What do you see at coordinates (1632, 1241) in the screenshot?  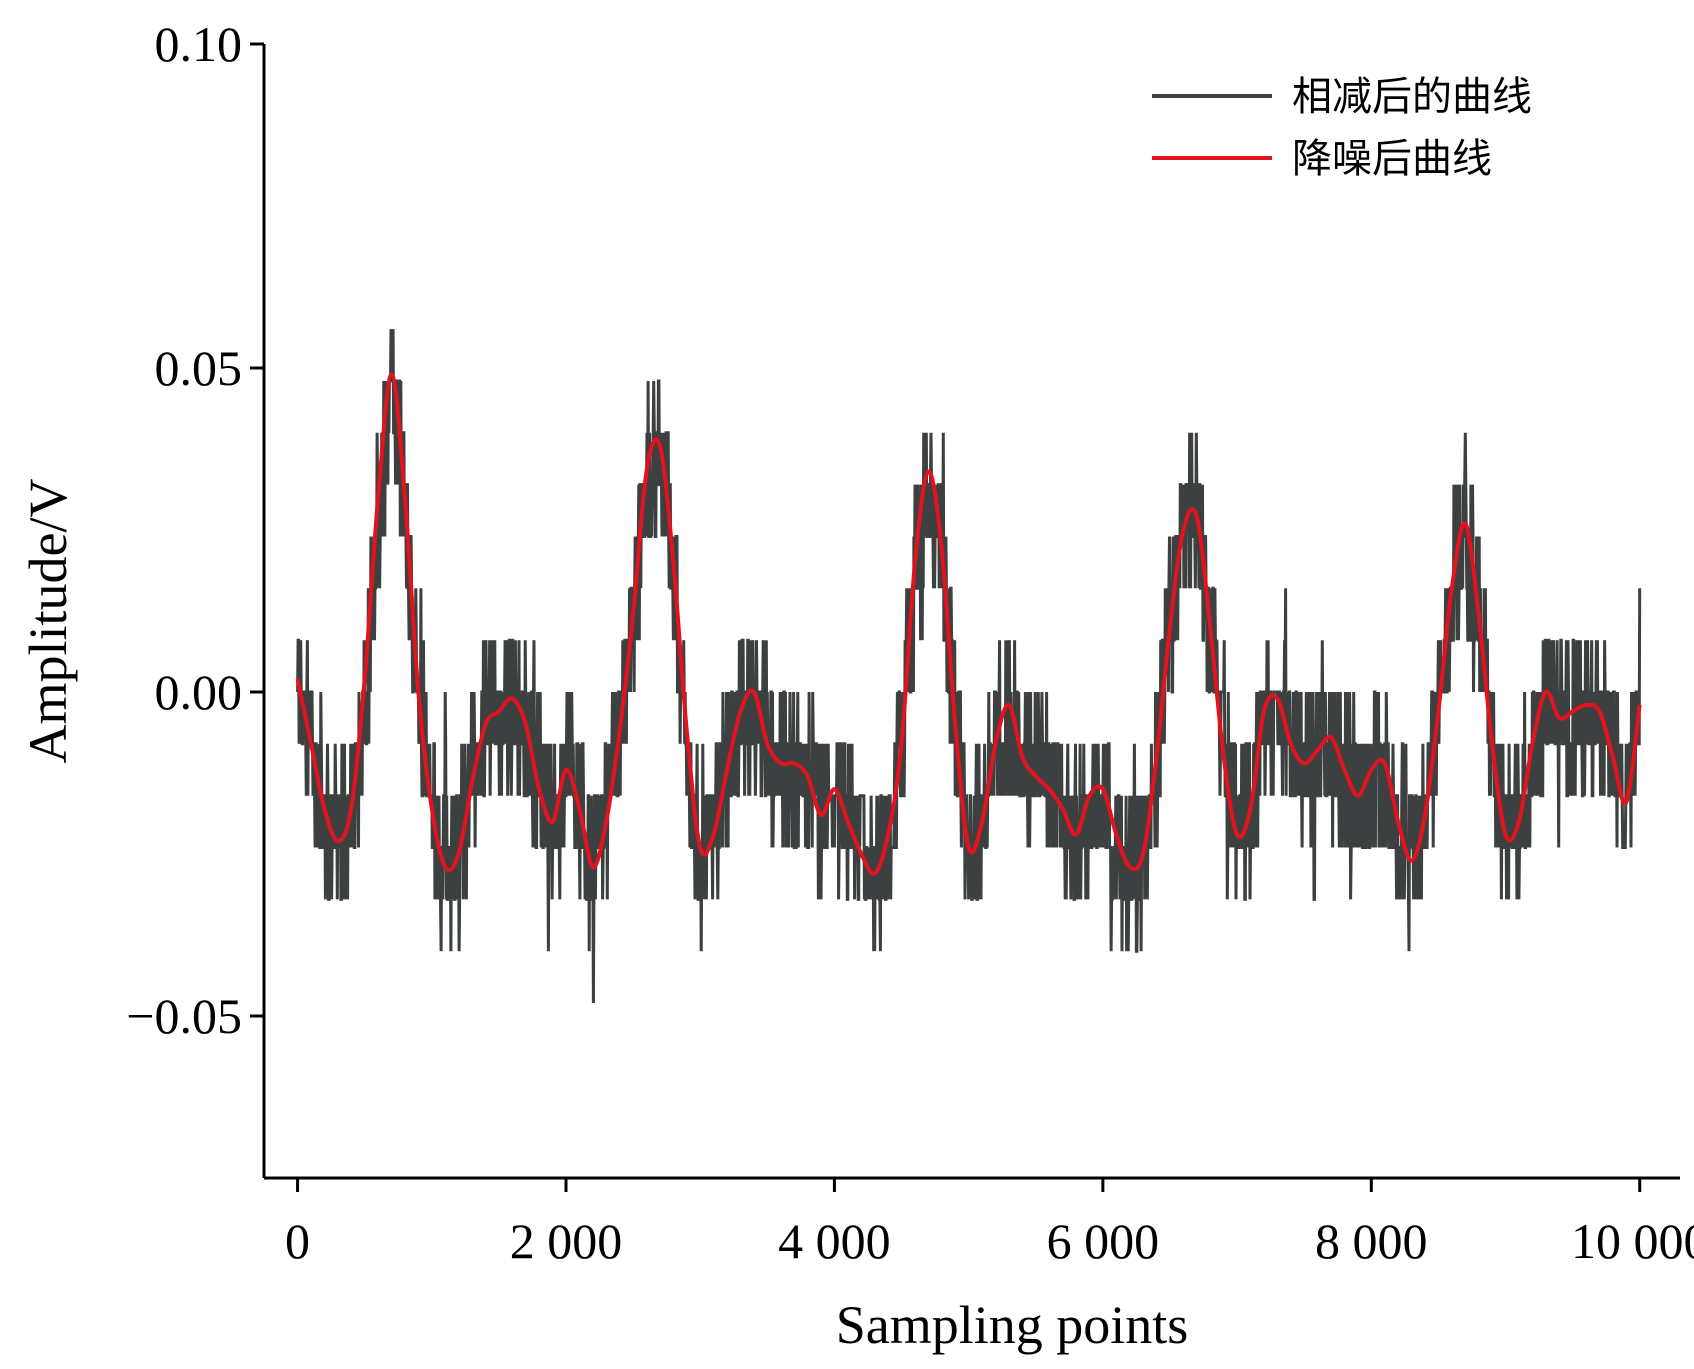 I see `x-tick-label: 10 000` at bounding box center [1632, 1241].